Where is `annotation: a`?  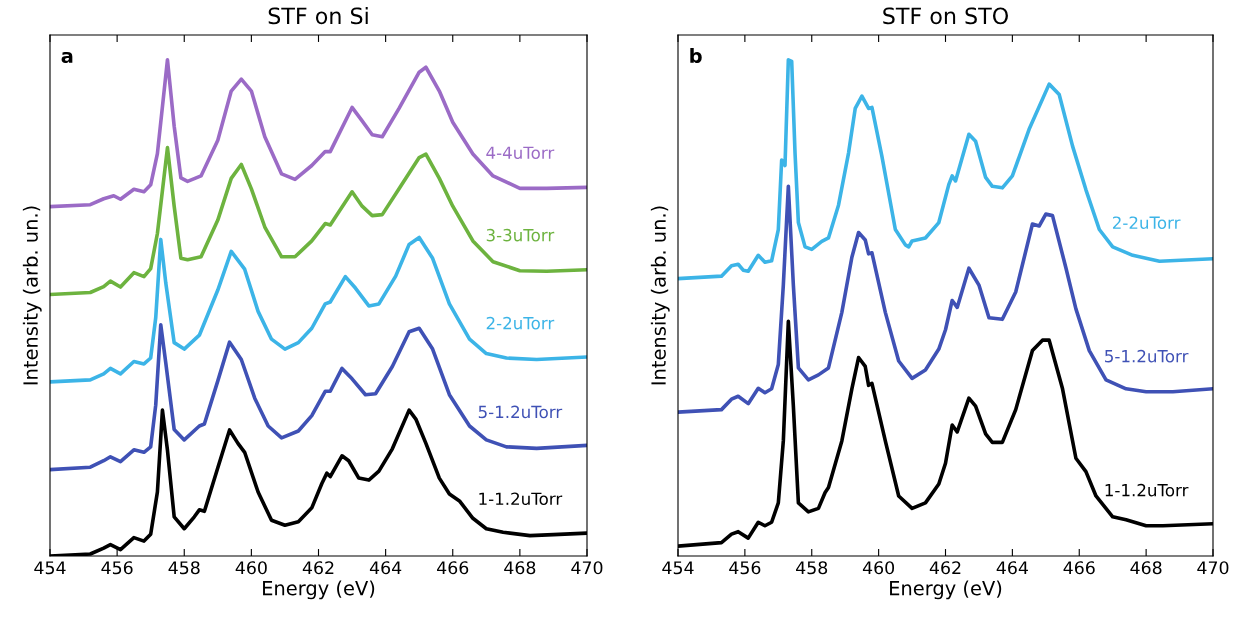
annotation: a is located at coordinates (67, 57).